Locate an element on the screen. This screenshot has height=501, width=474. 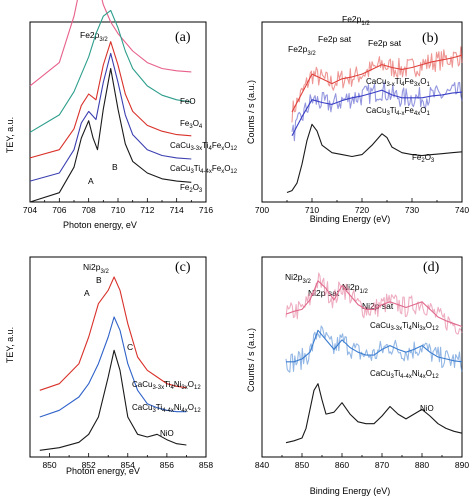
annotation-b-sat1: Fe2p sat is located at coordinates (335, 39).